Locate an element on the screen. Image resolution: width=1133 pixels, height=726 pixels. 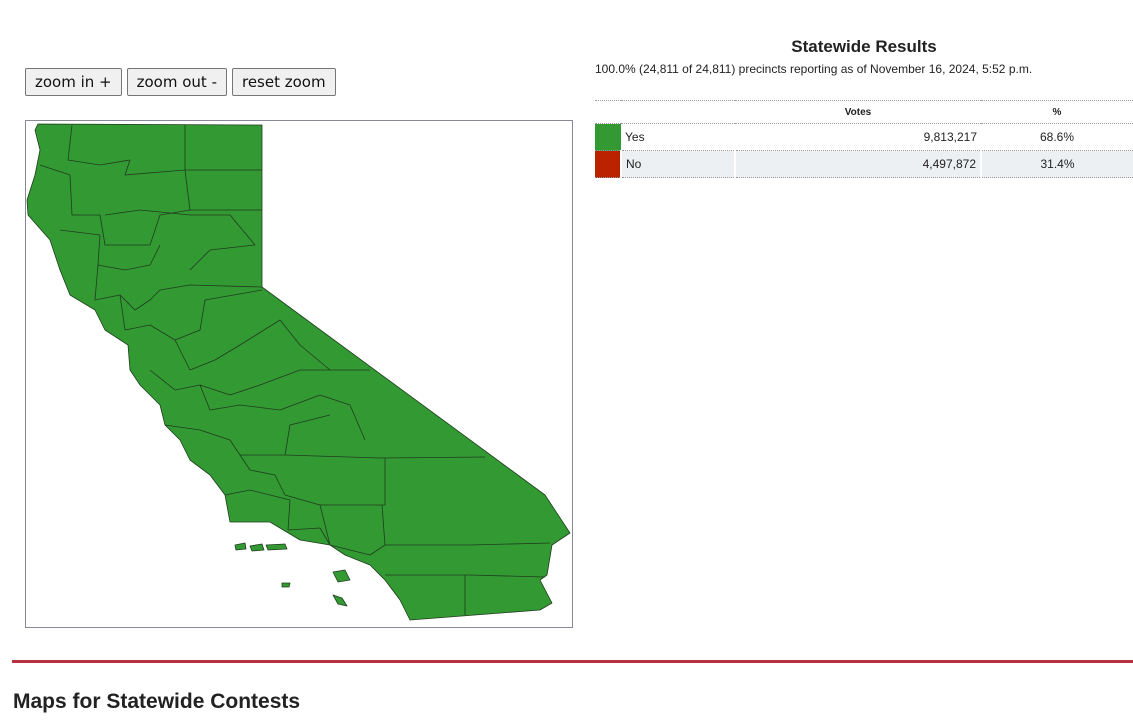
zoom-out-button: zoom out - is located at coordinates (176, 82).